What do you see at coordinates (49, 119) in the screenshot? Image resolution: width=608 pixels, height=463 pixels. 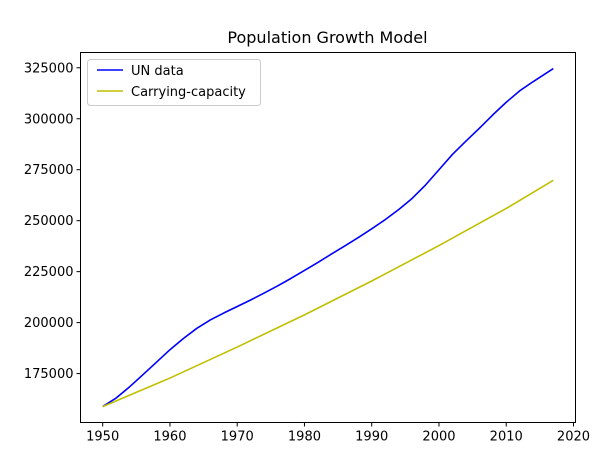 I see `y-tick-label: 300000` at bounding box center [49, 119].